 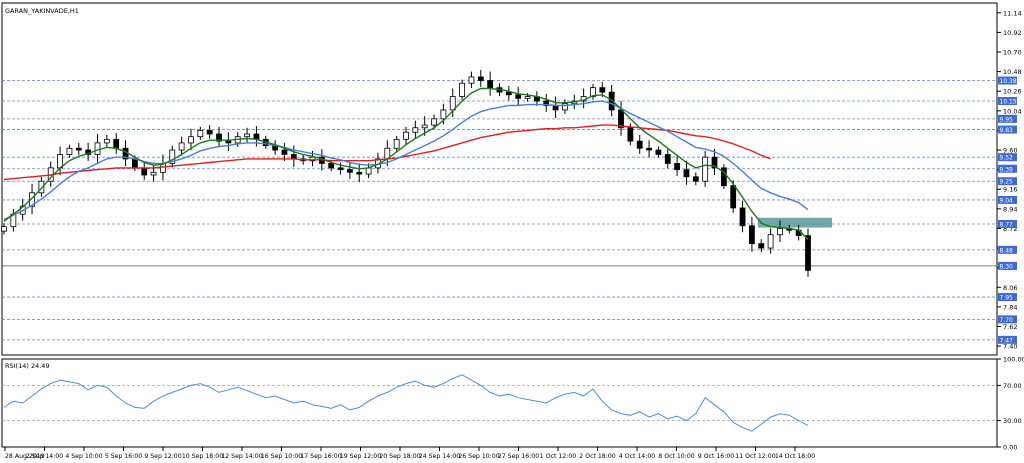 I want to click on support-zone, so click(x=795, y=222).